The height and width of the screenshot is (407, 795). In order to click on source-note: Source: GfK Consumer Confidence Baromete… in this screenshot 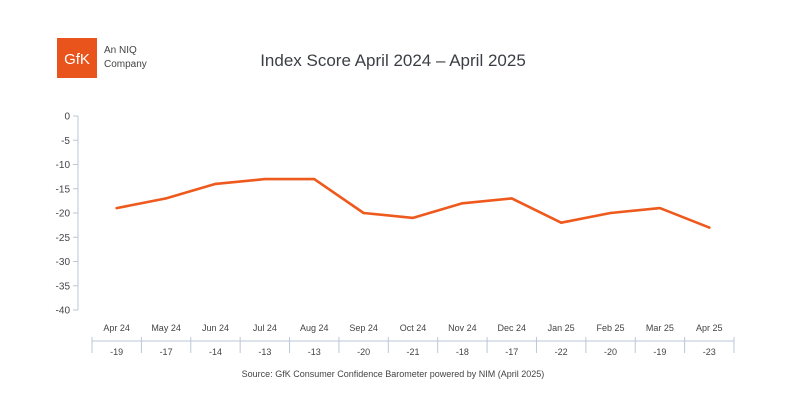, I will do `click(393, 374)`.